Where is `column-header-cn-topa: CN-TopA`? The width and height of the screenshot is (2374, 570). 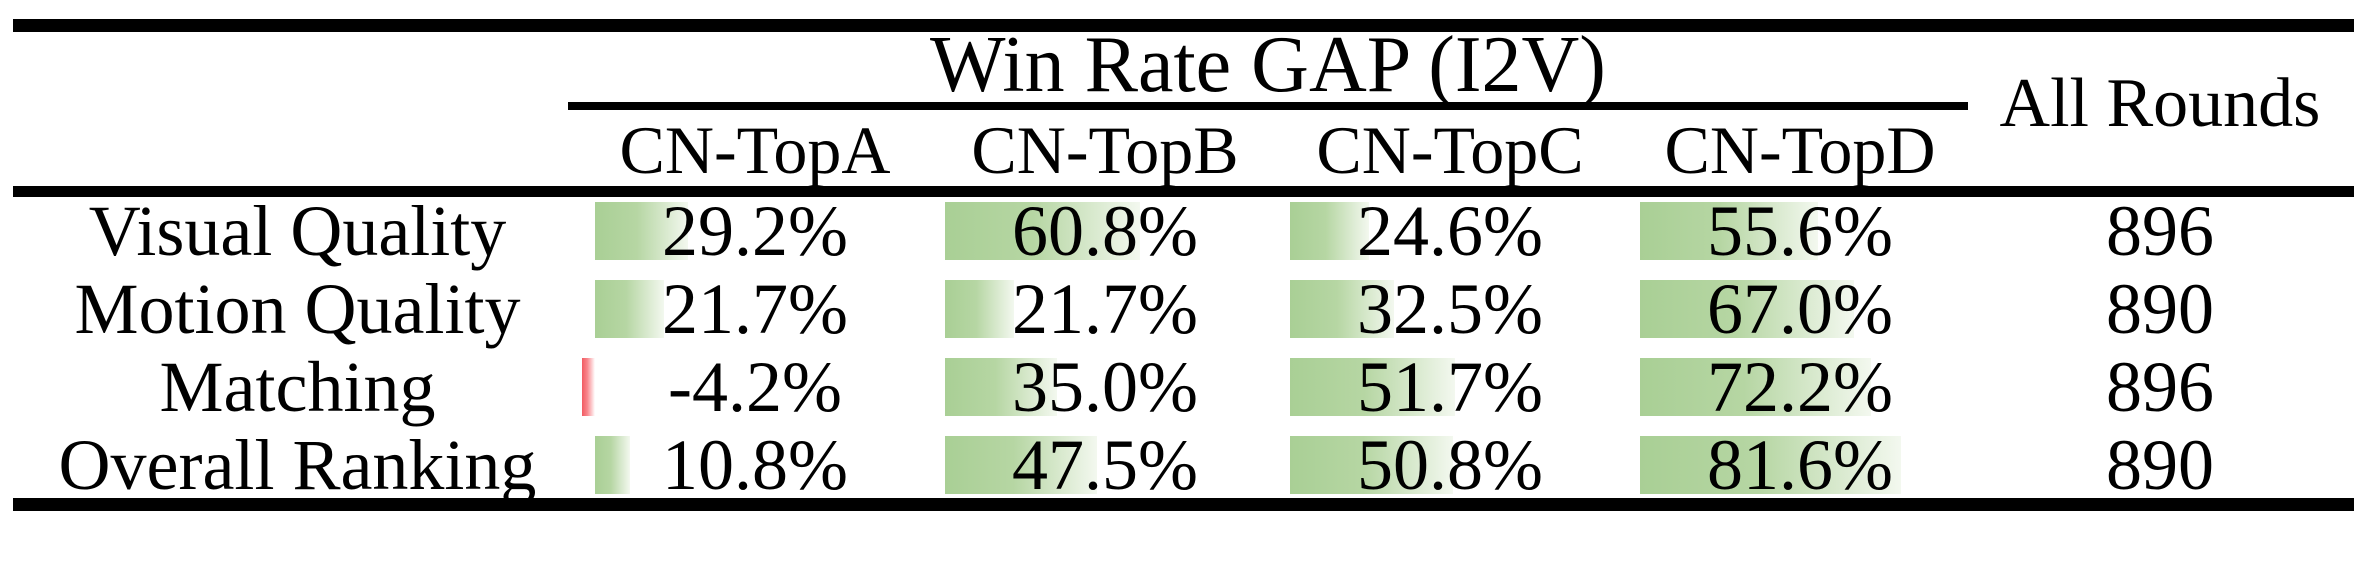
column-header-cn-topa: CN-TopA is located at coordinates (755, 150).